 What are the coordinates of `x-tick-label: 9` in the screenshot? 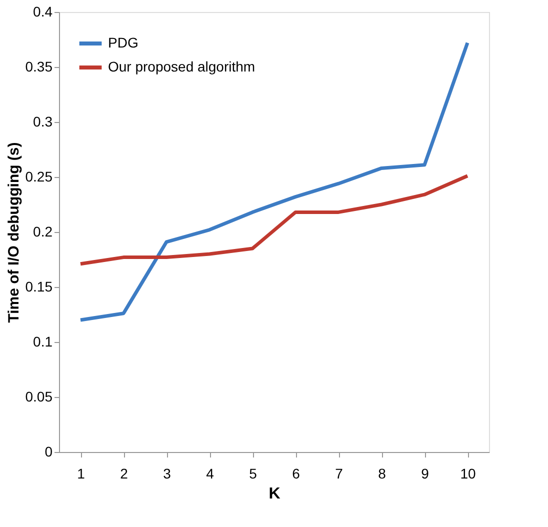 It's located at (425, 474).